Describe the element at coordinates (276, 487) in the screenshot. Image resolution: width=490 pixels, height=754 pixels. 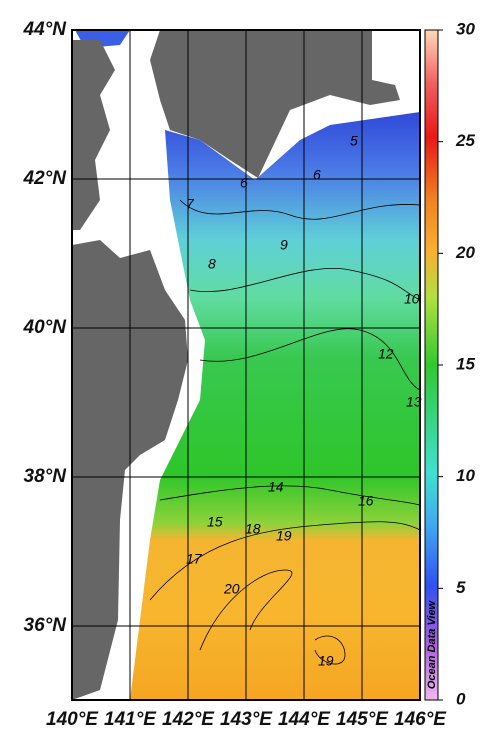
I see `contour-label: 14` at that location.